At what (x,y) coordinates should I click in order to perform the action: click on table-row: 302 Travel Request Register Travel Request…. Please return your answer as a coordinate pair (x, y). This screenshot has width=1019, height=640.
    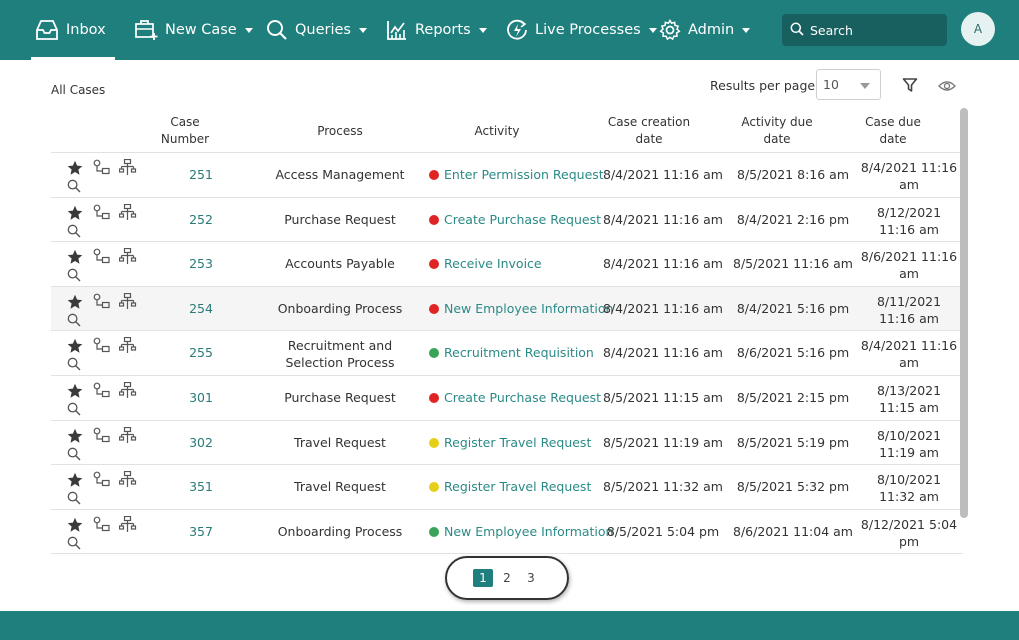
    Looking at the image, I should click on (507, 443).